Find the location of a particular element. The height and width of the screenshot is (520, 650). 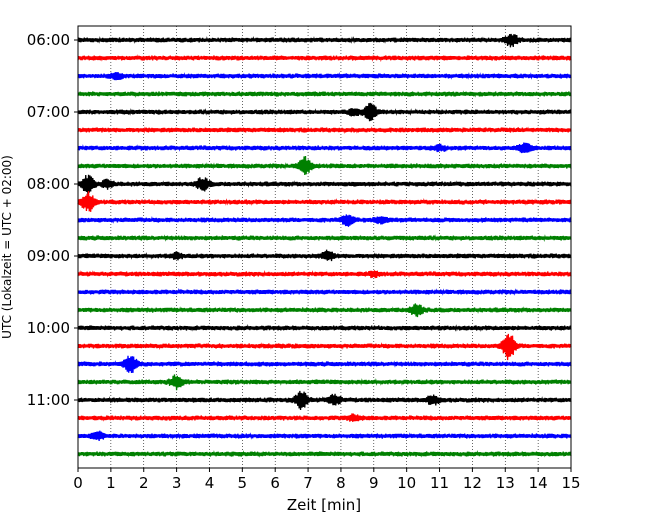

x-tick-label: 5 is located at coordinates (243, 483).